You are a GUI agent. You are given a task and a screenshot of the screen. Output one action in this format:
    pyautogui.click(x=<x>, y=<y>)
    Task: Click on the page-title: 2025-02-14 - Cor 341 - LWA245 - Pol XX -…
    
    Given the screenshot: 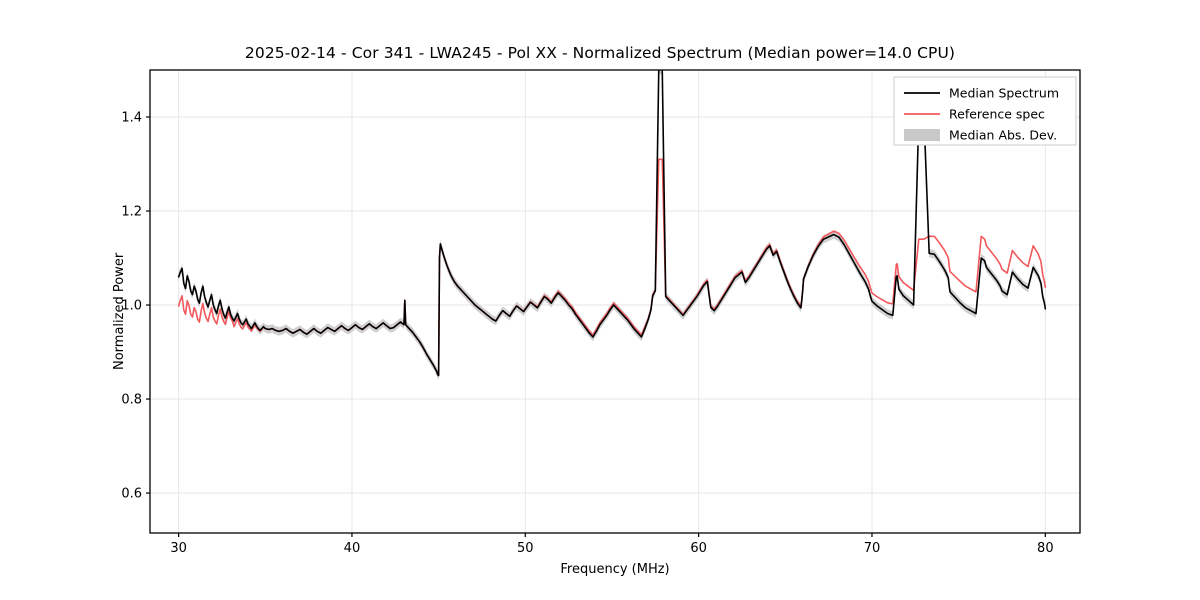 What is the action you would take?
    pyautogui.click(x=600, y=53)
    